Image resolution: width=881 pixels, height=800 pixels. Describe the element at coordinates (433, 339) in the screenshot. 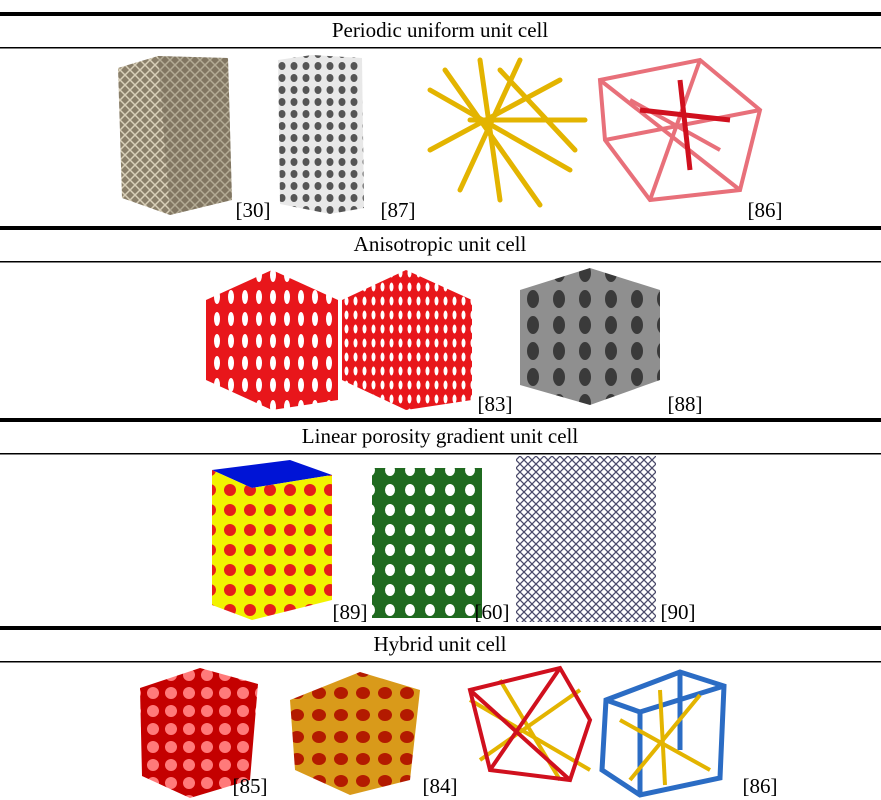

I see `anisotropic-images` at that location.